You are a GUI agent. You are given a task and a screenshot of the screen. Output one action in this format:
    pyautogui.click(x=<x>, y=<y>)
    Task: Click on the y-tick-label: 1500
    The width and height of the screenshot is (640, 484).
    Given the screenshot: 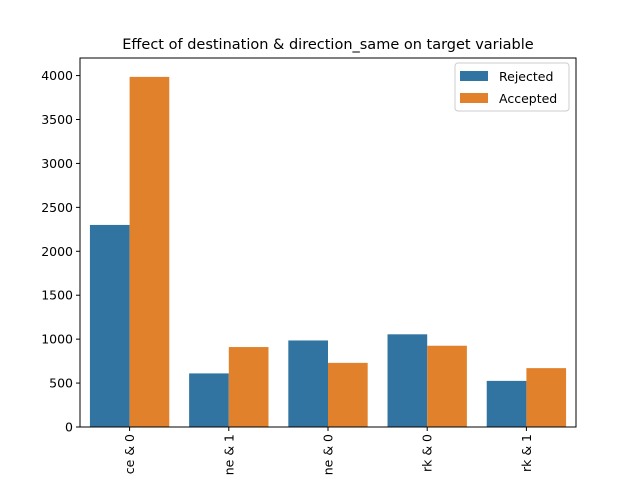 What is the action you would take?
    pyautogui.click(x=57, y=295)
    